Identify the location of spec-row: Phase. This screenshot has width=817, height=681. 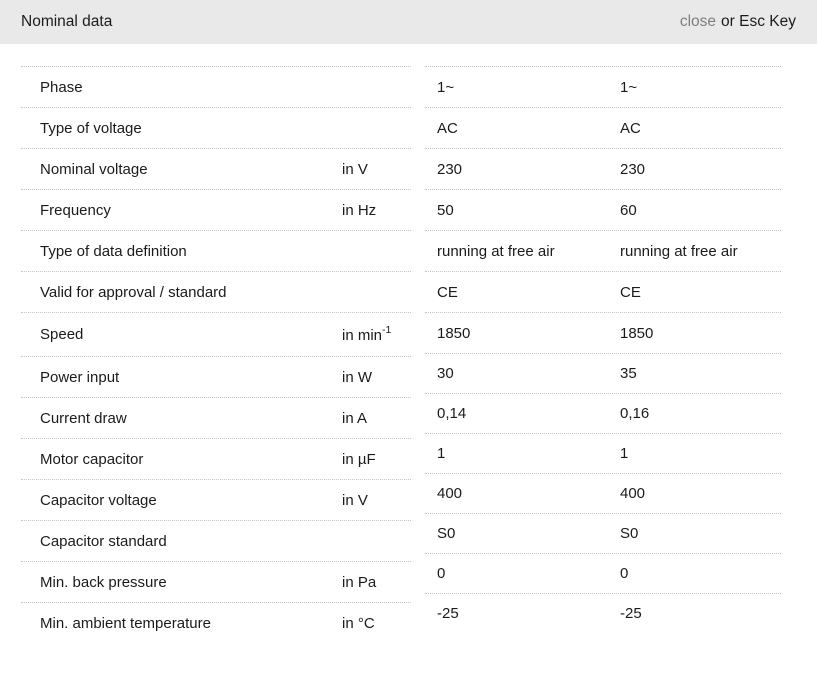
(216, 86).